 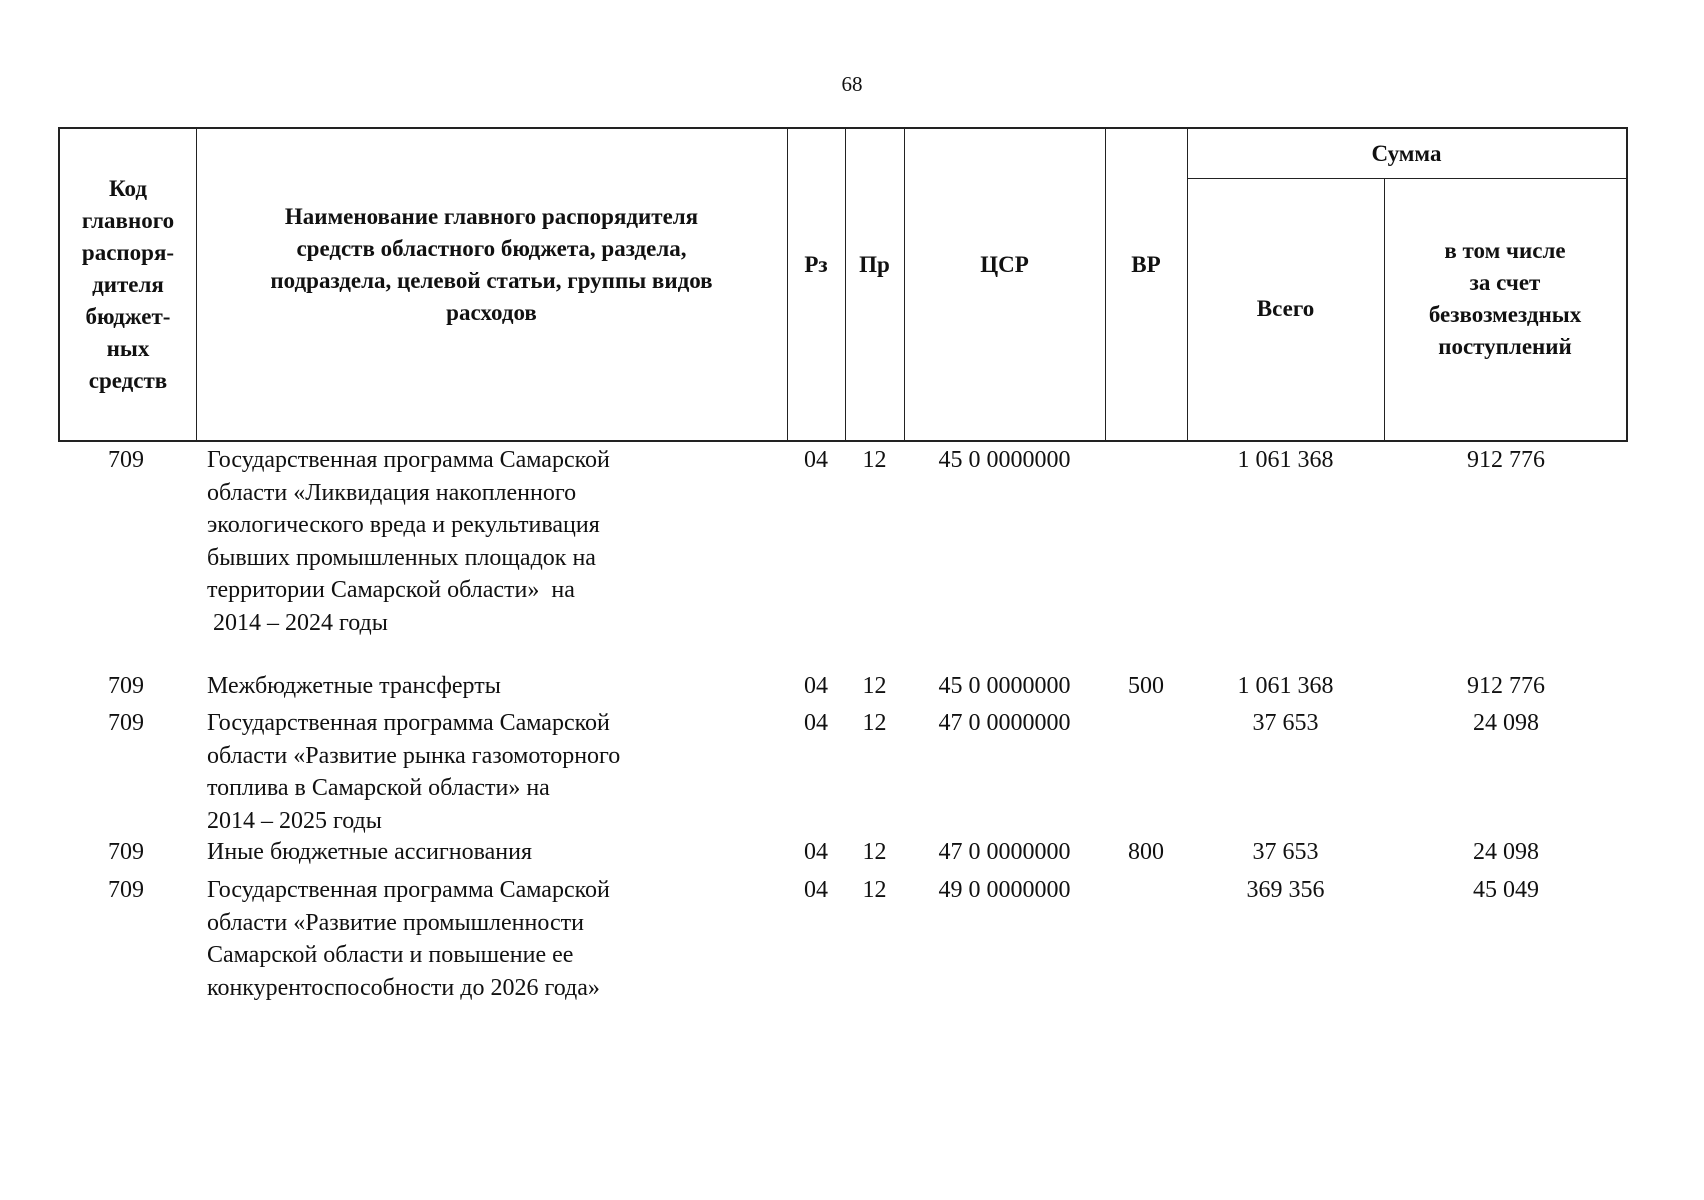 What do you see at coordinates (403, 987) in the screenshot?
I see `name-line: конкурентоспособности до 2026 года»` at bounding box center [403, 987].